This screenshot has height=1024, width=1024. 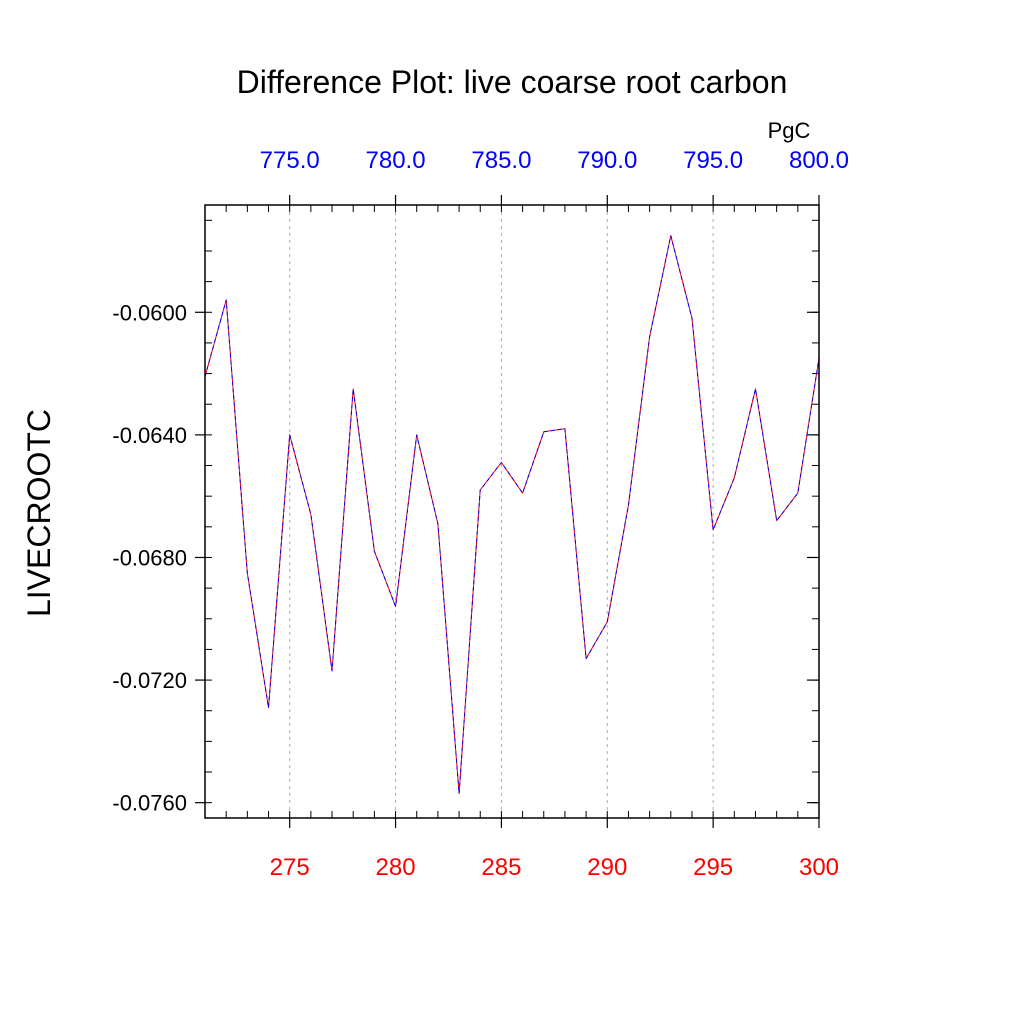 What do you see at coordinates (39, 513) in the screenshot?
I see `y-axis-label: LIVECROOTC` at bounding box center [39, 513].